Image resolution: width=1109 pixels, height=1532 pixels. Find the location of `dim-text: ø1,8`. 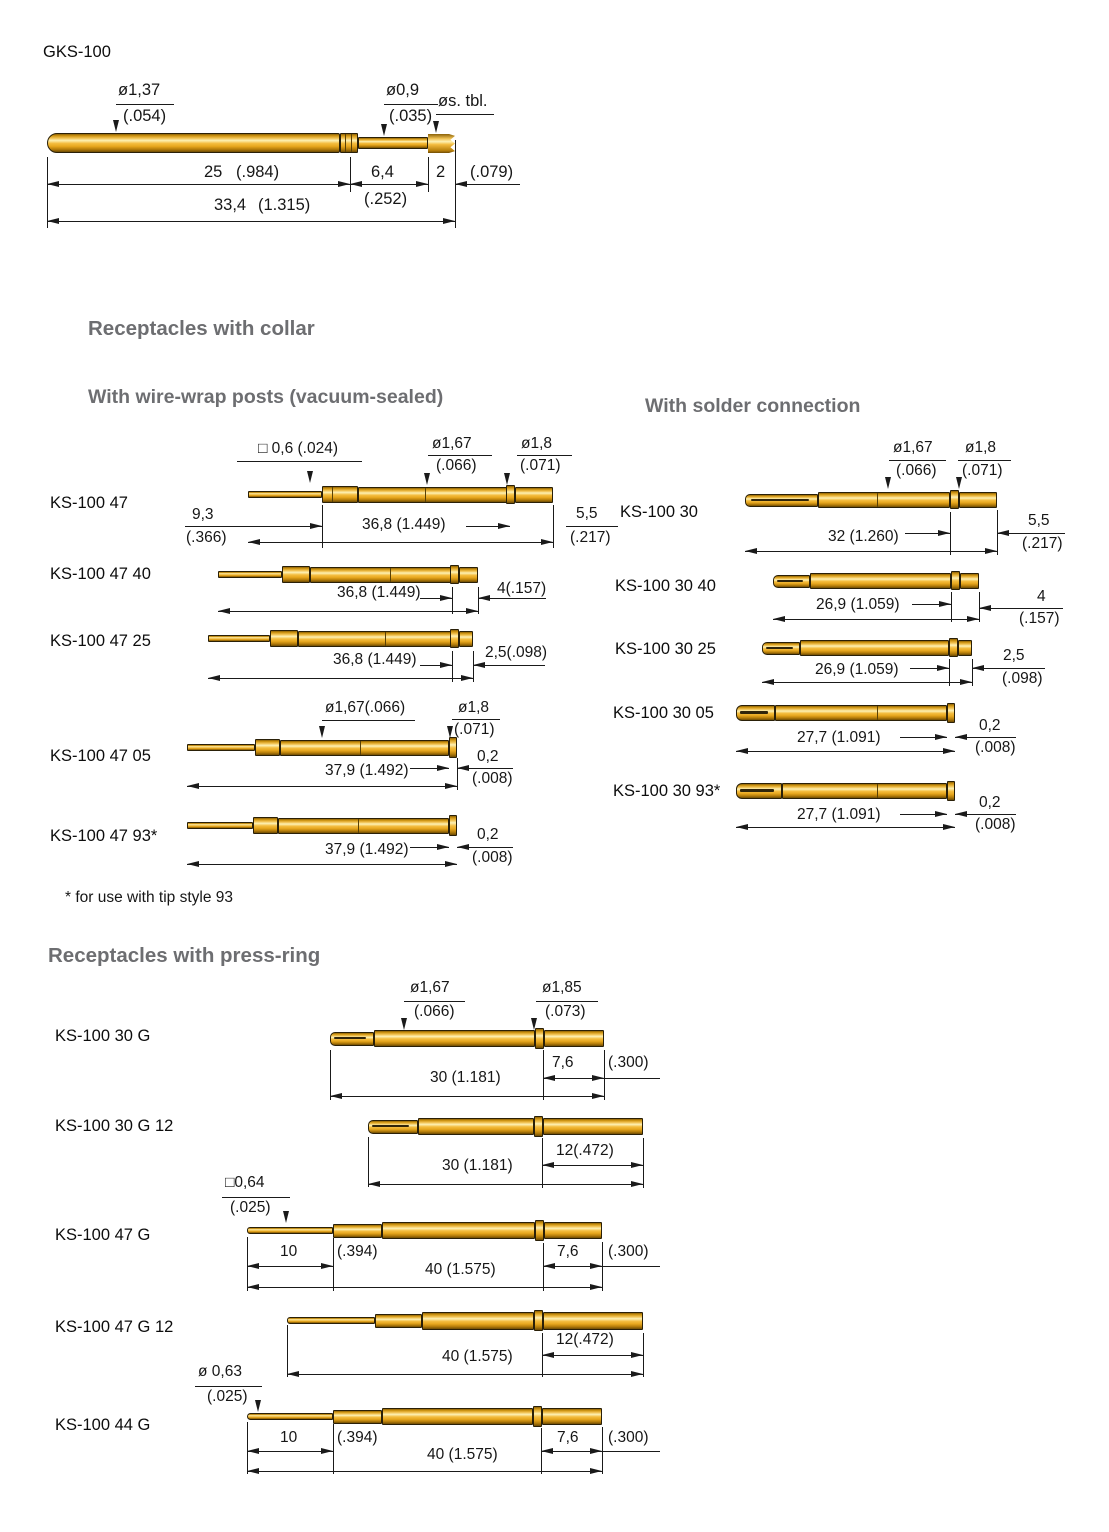

dim-text: ø1,8 is located at coordinates (537, 443).